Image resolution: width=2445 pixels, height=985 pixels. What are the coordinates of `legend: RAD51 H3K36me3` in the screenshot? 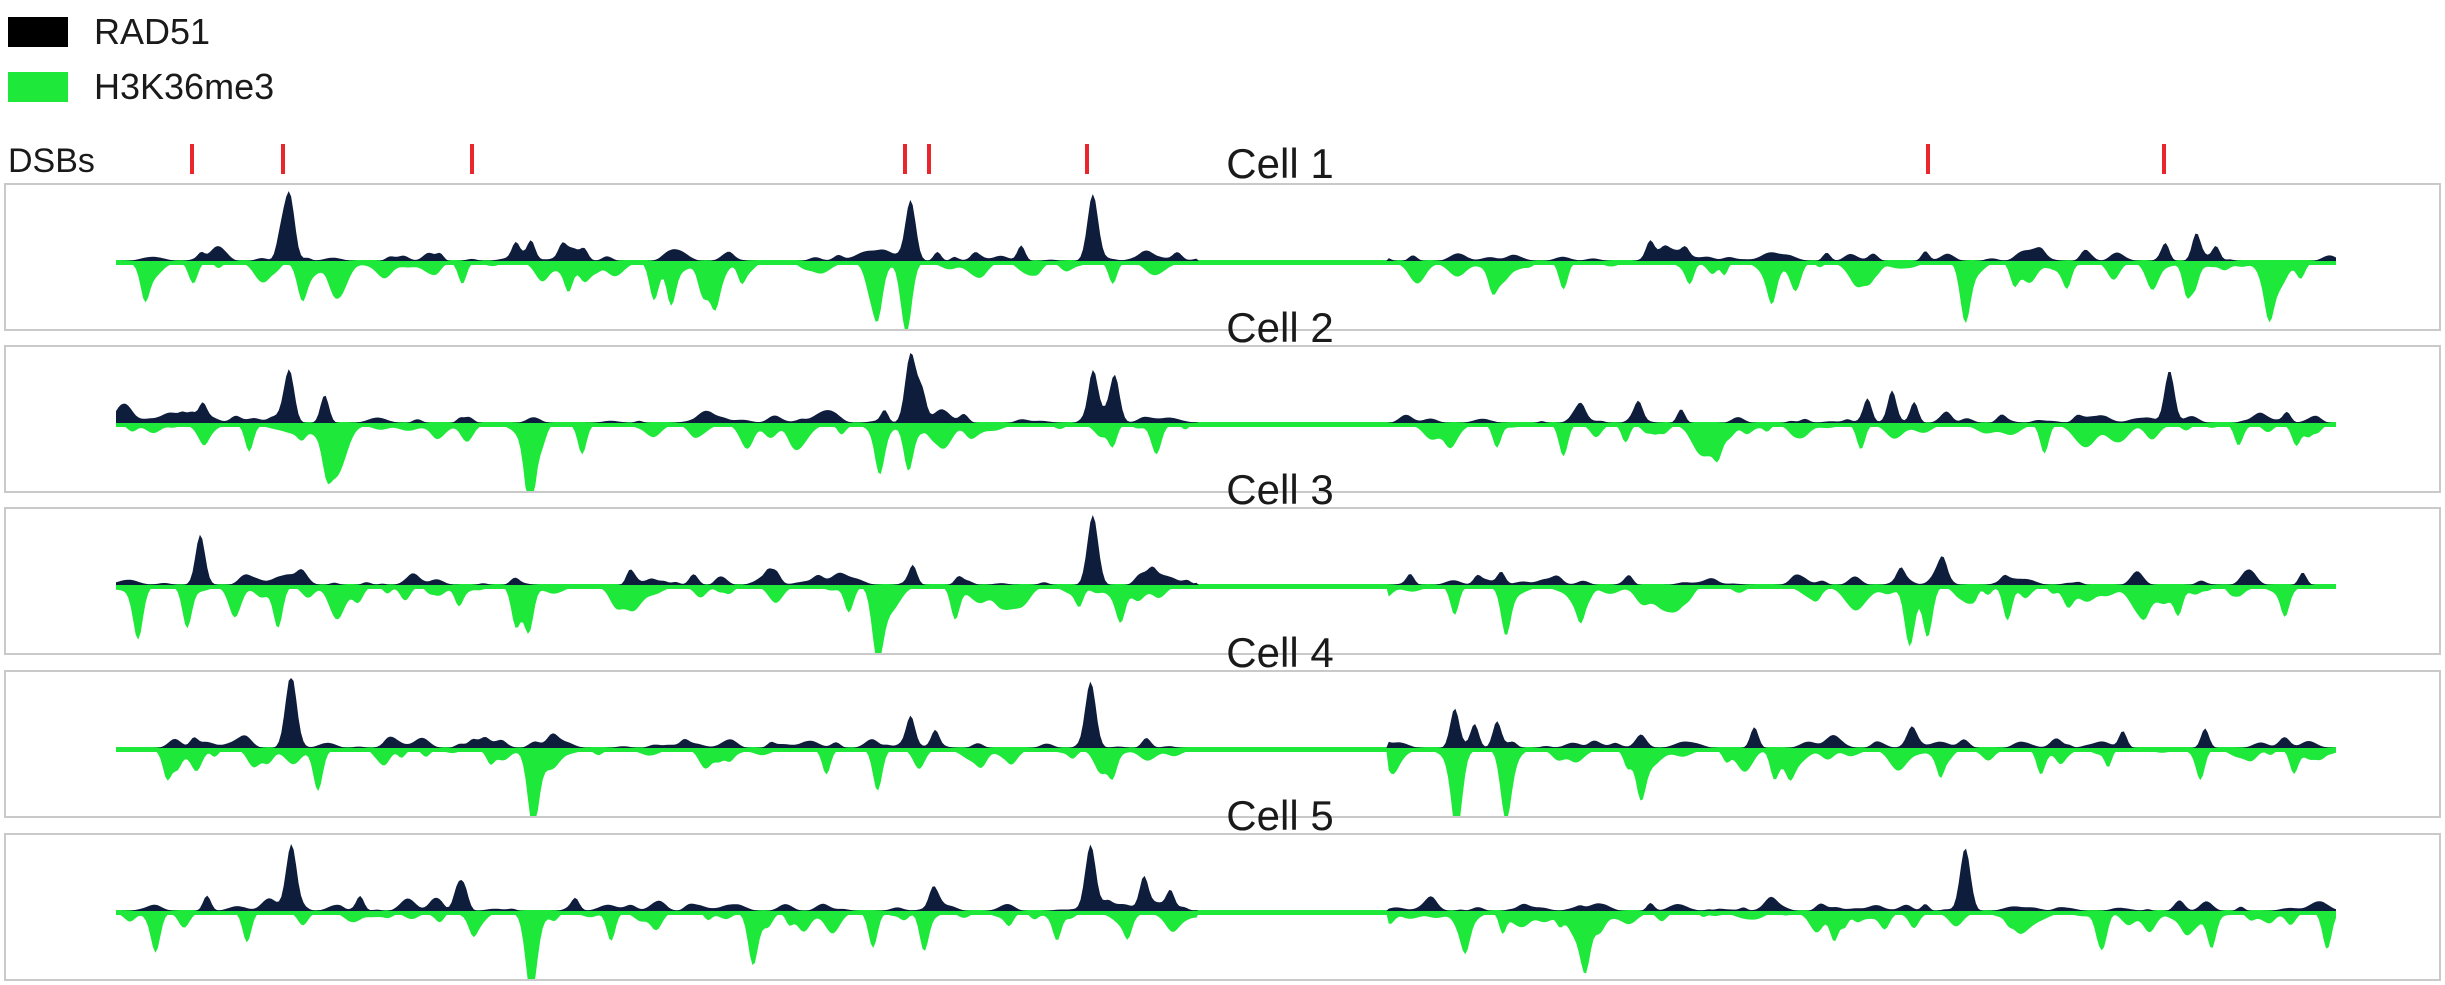 It's located at (141, 59).